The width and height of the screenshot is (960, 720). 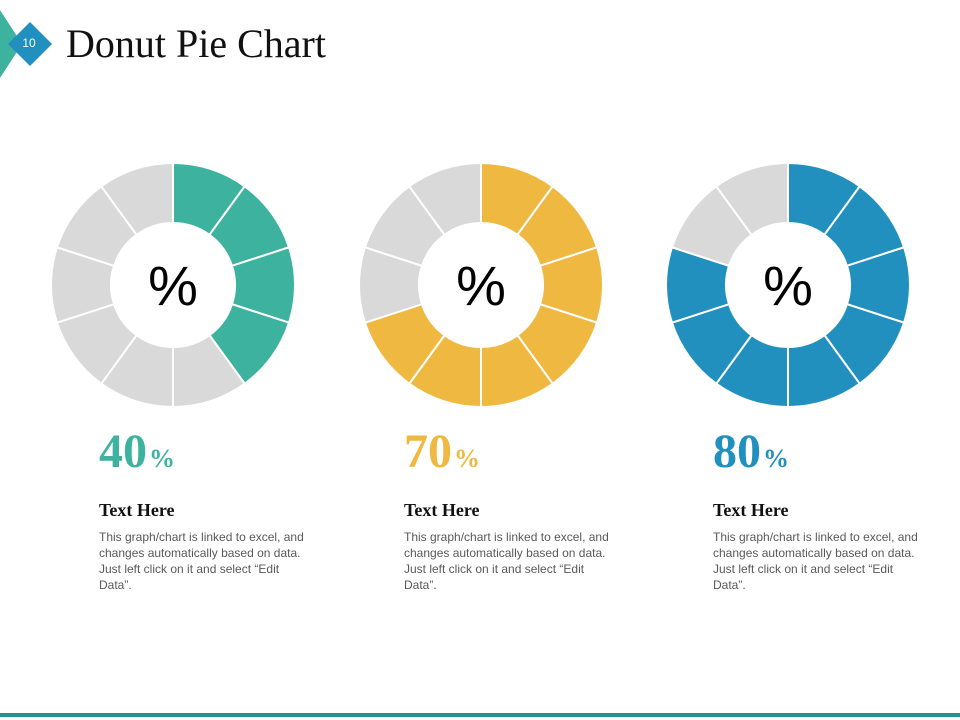 I want to click on value-number: 70, so click(x=428, y=451).